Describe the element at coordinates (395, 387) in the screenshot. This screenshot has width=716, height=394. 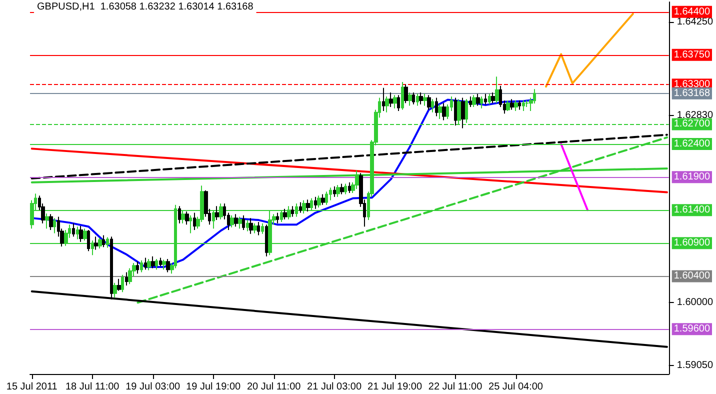
I see `x-tick-label: 21 Jul 19:00` at that location.